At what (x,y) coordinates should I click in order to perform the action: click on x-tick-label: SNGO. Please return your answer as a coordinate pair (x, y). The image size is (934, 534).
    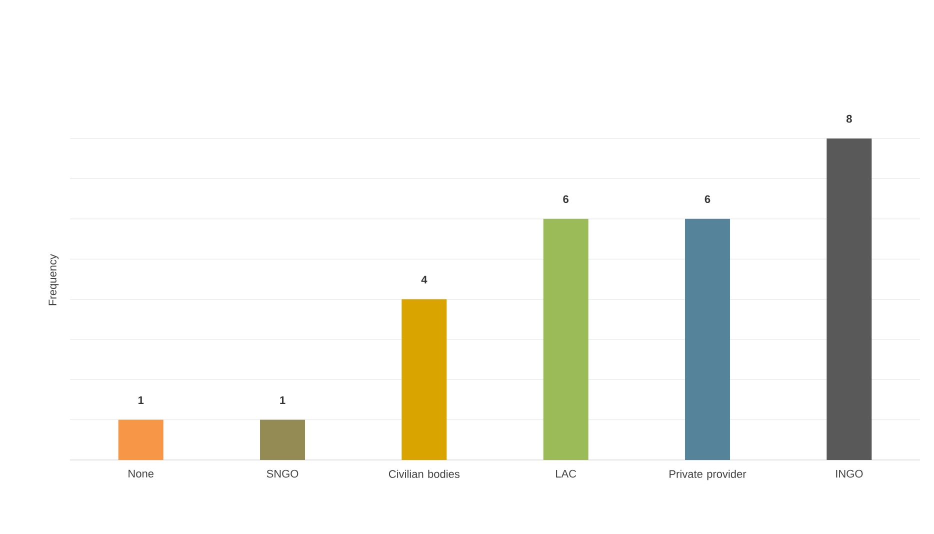
    Looking at the image, I should click on (282, 474).